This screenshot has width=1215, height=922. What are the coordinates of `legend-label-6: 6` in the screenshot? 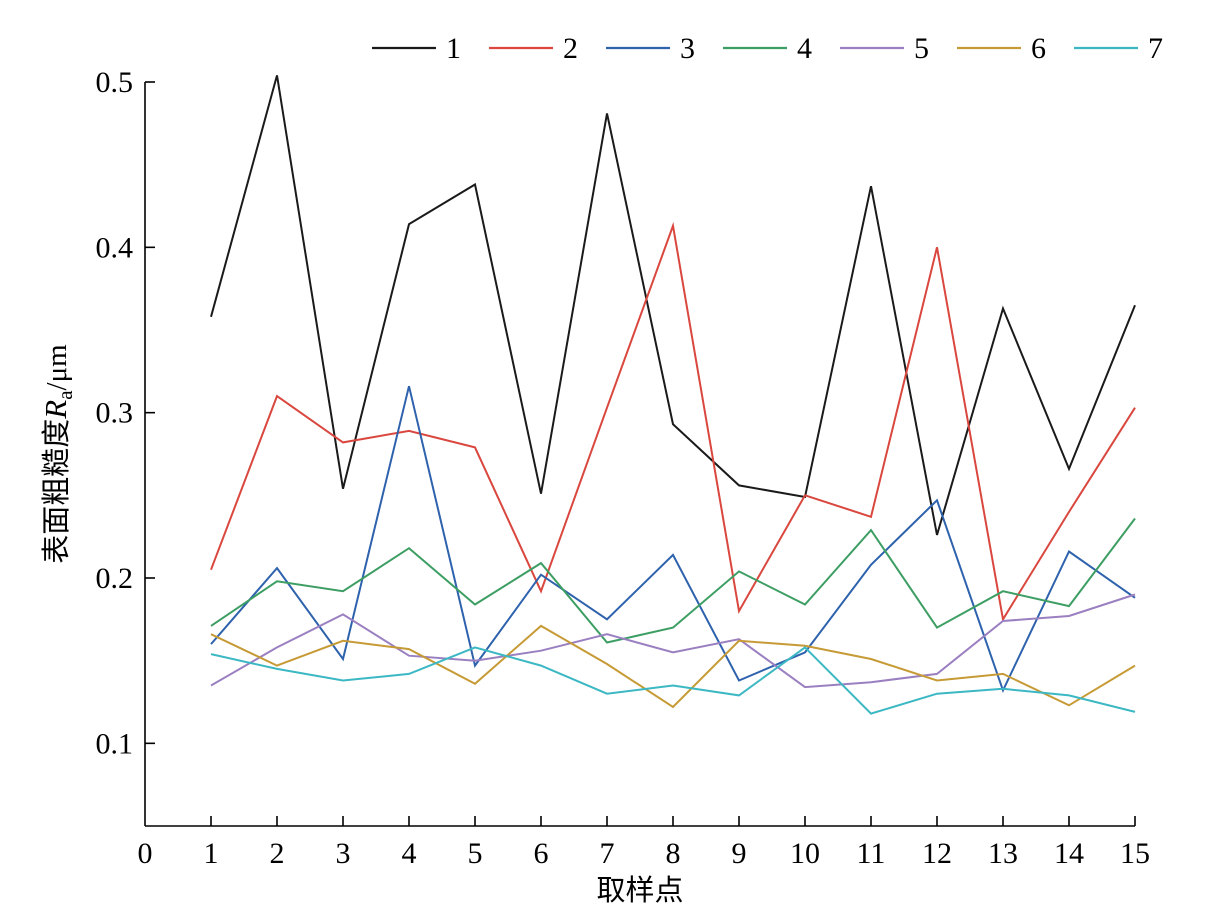 It's located at (1038, 48).